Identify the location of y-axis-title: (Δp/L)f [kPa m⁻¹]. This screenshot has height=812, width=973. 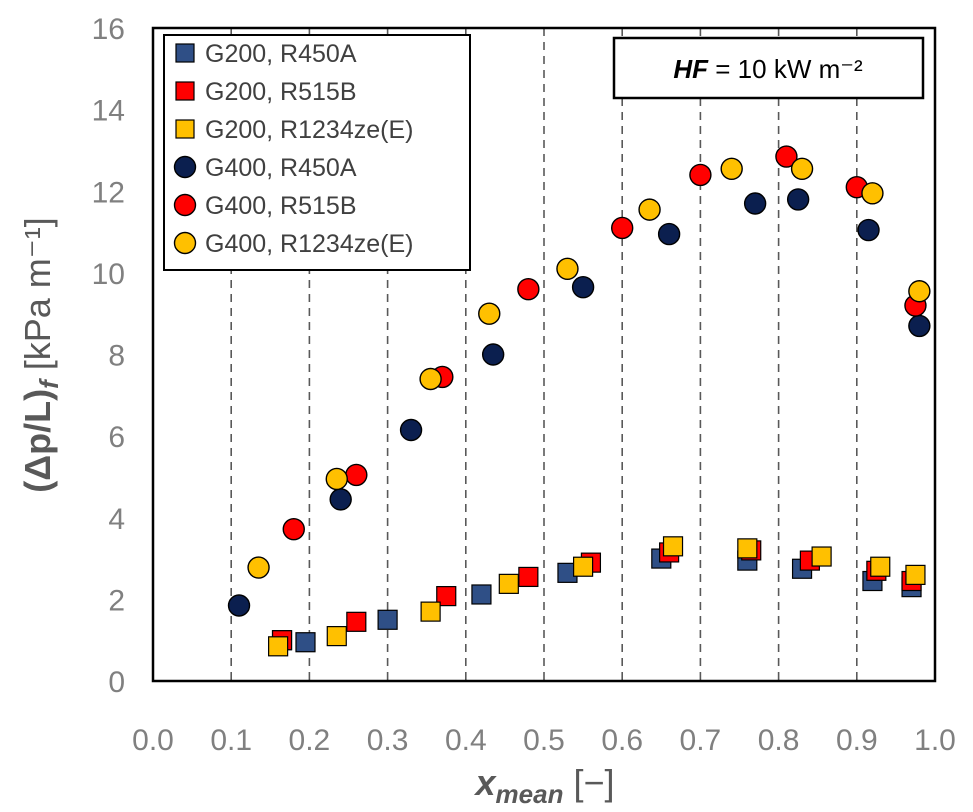
(40, 355).